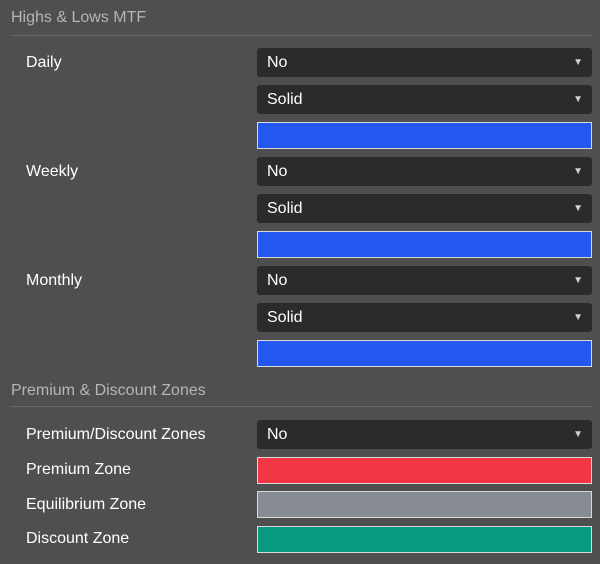 This screenshot has height=564, width=600. I want to click on monthly-style-value: Solid, so click(285, 317).